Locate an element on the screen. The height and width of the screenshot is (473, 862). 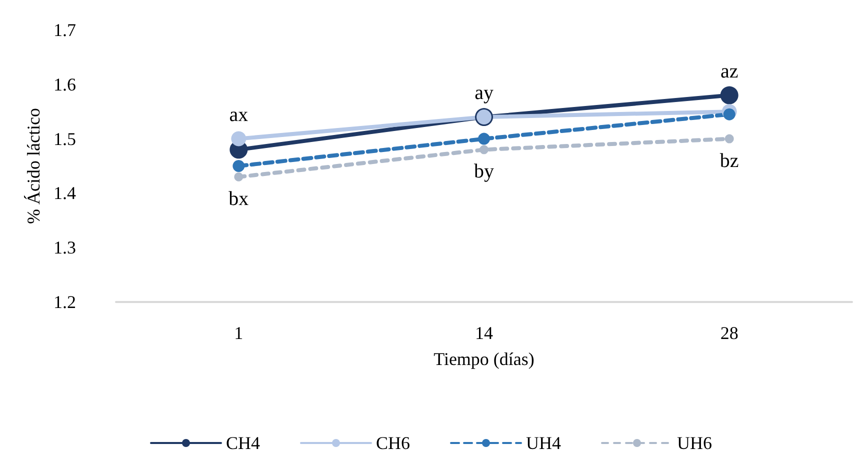
legend-label: UH6 is located at coordinates (694, 443).